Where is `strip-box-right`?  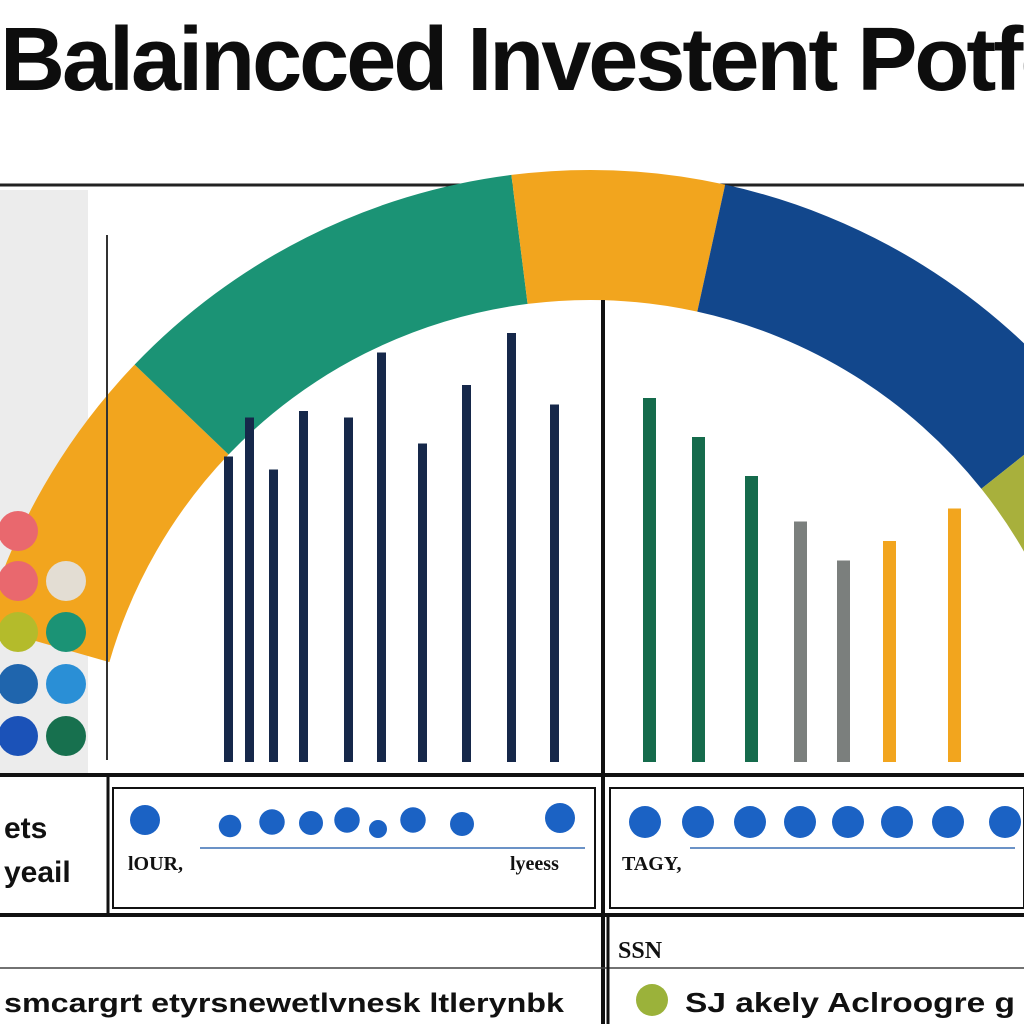 strip-box-right is located at coordinates (816, 848).